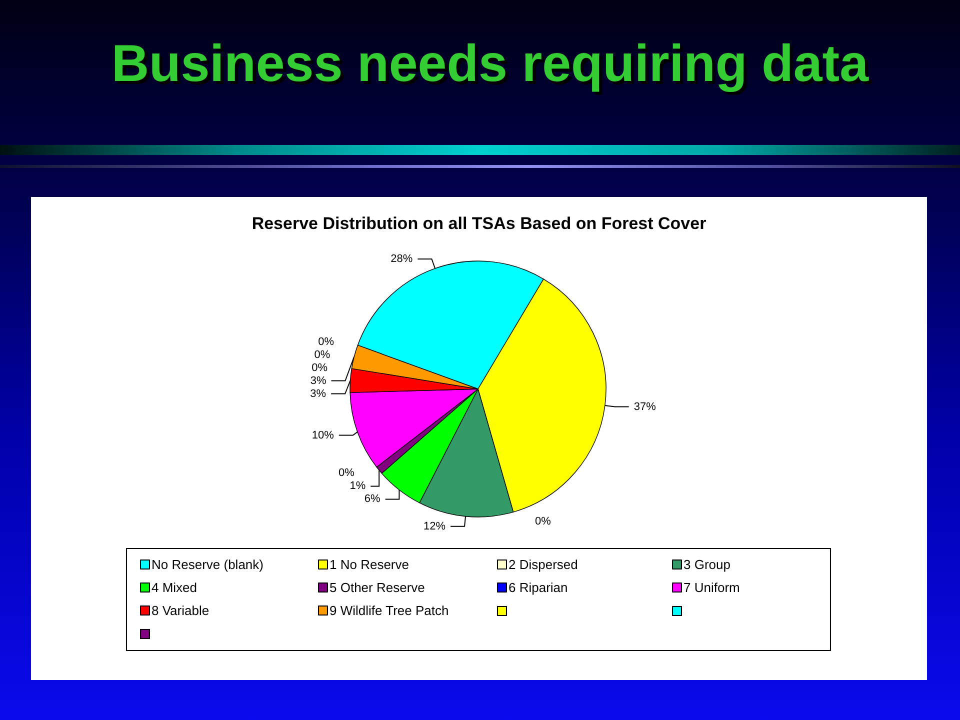 Image resolution: width=960 pixels, height=720 pixels. Describe the element at coordinates (707, 564) in the screenshot. I see `legend-label: 3 Group` at that location.